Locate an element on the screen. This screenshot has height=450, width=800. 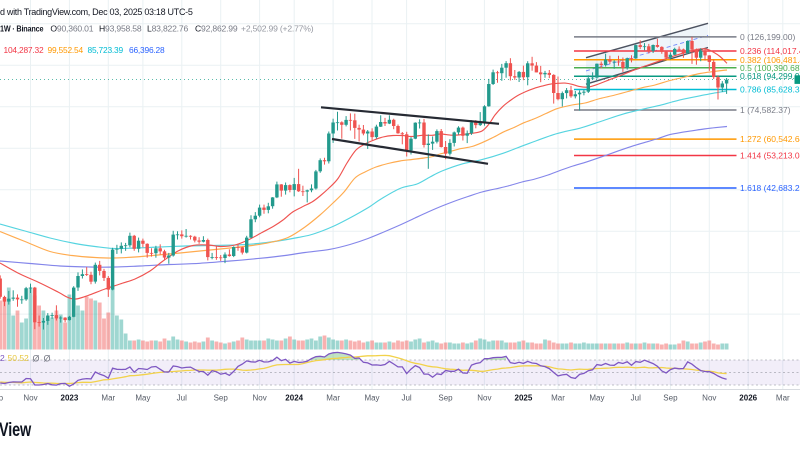
svg-text: 2023 is located at coordinates (70, 398).